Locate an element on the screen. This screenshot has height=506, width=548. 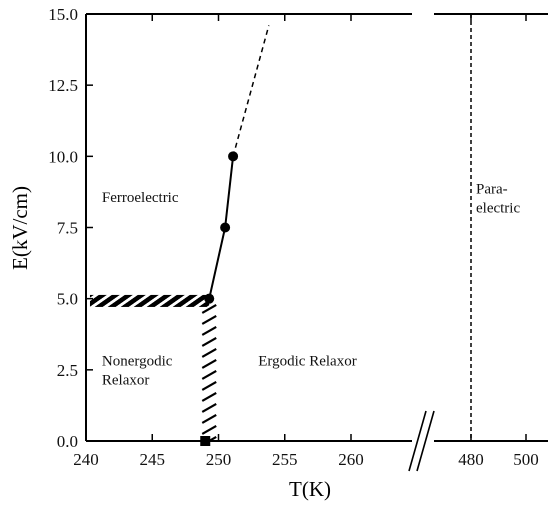
region-label: Ferroelectric is located at coordinates (140, 198).